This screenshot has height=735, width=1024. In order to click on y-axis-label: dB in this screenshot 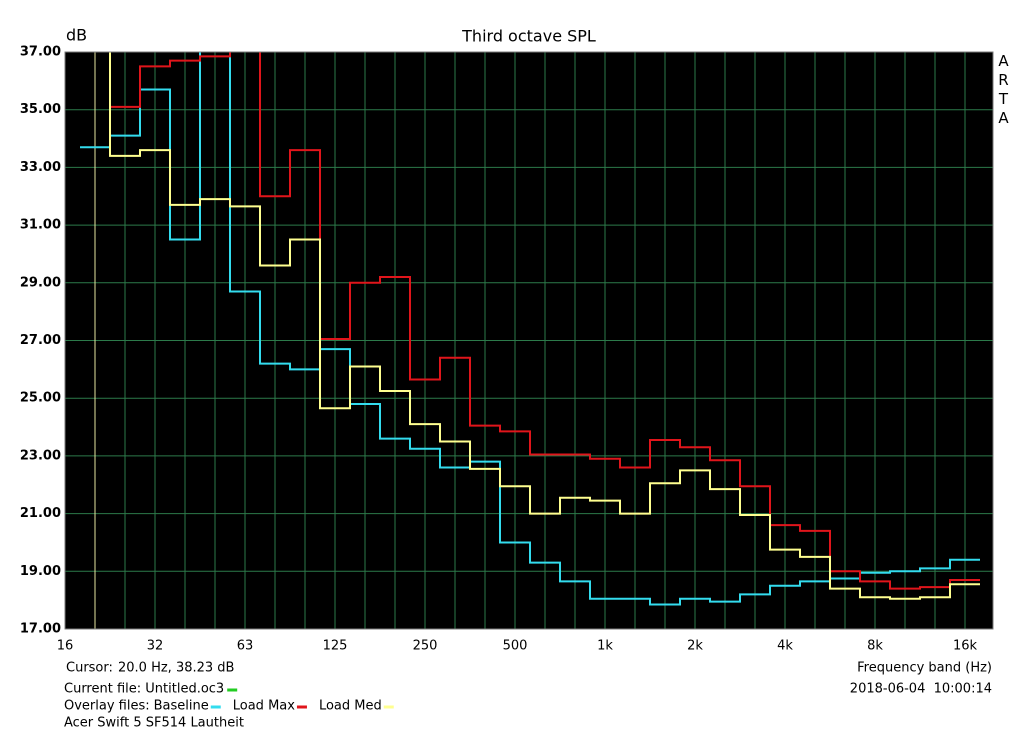, I will do `click(76, 35)`.